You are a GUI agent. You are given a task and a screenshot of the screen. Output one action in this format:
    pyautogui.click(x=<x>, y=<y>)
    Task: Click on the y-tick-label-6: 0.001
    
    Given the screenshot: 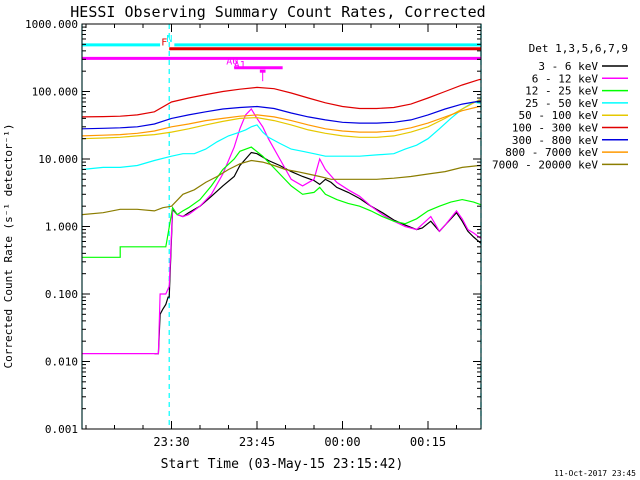 What is the action you would take?
    pyautogui.click(x=61, y=429)
    